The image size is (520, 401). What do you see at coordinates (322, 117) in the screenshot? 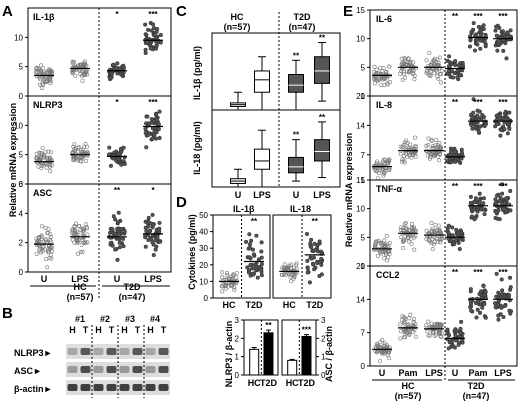
I see `c-sub-1-box-3-sig: **` at bounding box center [322, 117].